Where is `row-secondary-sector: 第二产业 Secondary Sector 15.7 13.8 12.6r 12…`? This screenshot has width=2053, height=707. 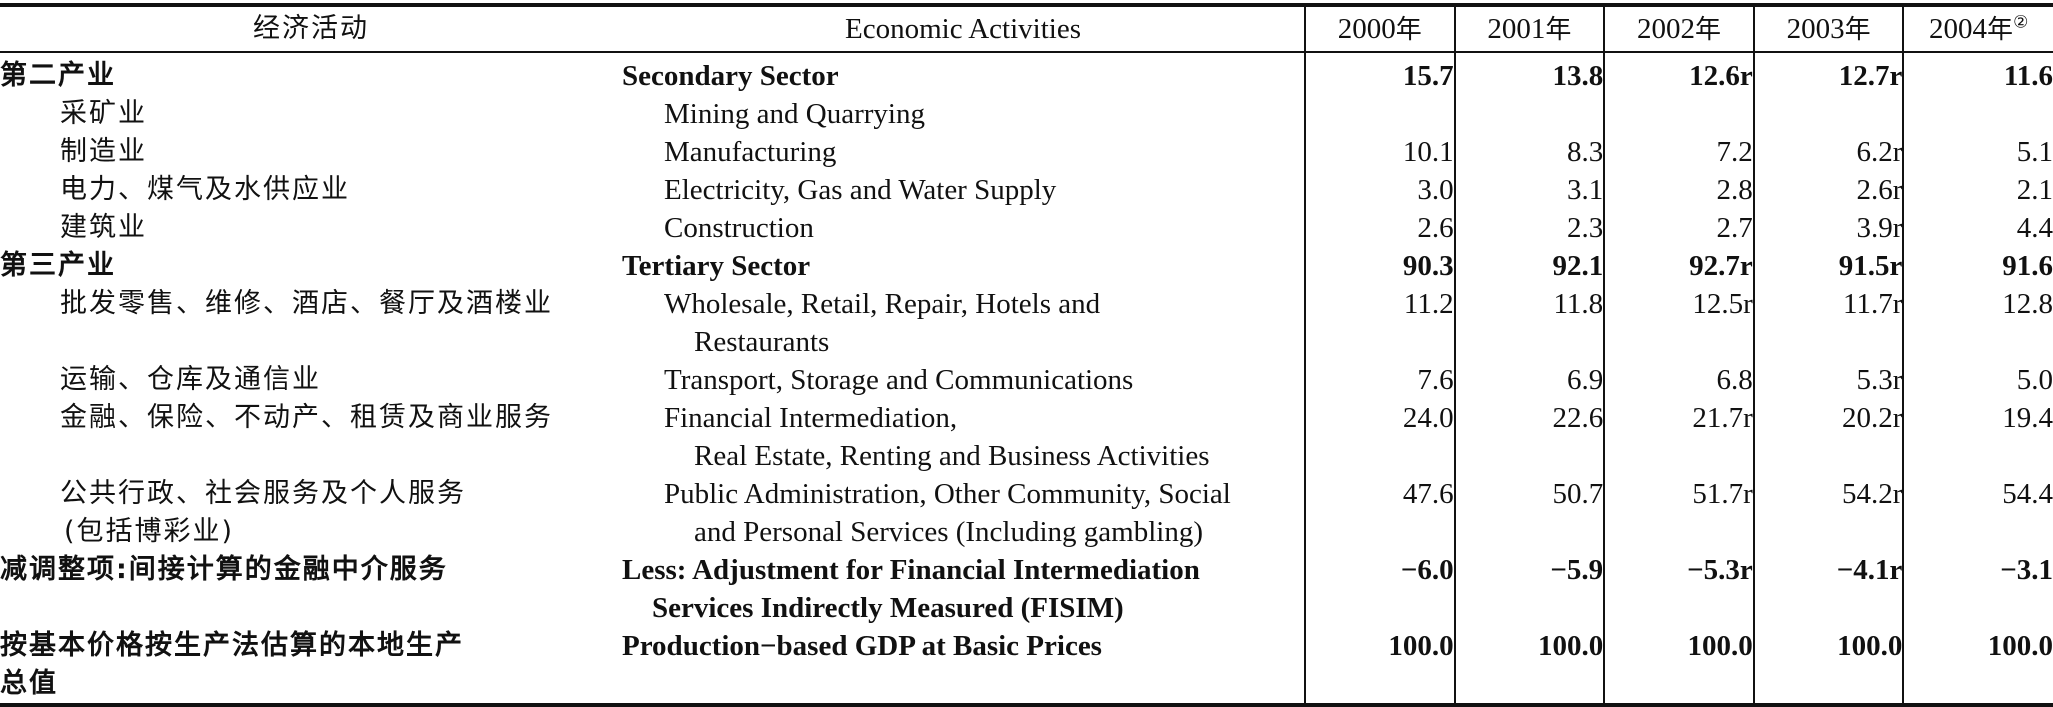 row-secondary-sector: 第二产业 Secondary Sector 15.7 13.8 12.6r 12… is located at coordinates (1026, 73).